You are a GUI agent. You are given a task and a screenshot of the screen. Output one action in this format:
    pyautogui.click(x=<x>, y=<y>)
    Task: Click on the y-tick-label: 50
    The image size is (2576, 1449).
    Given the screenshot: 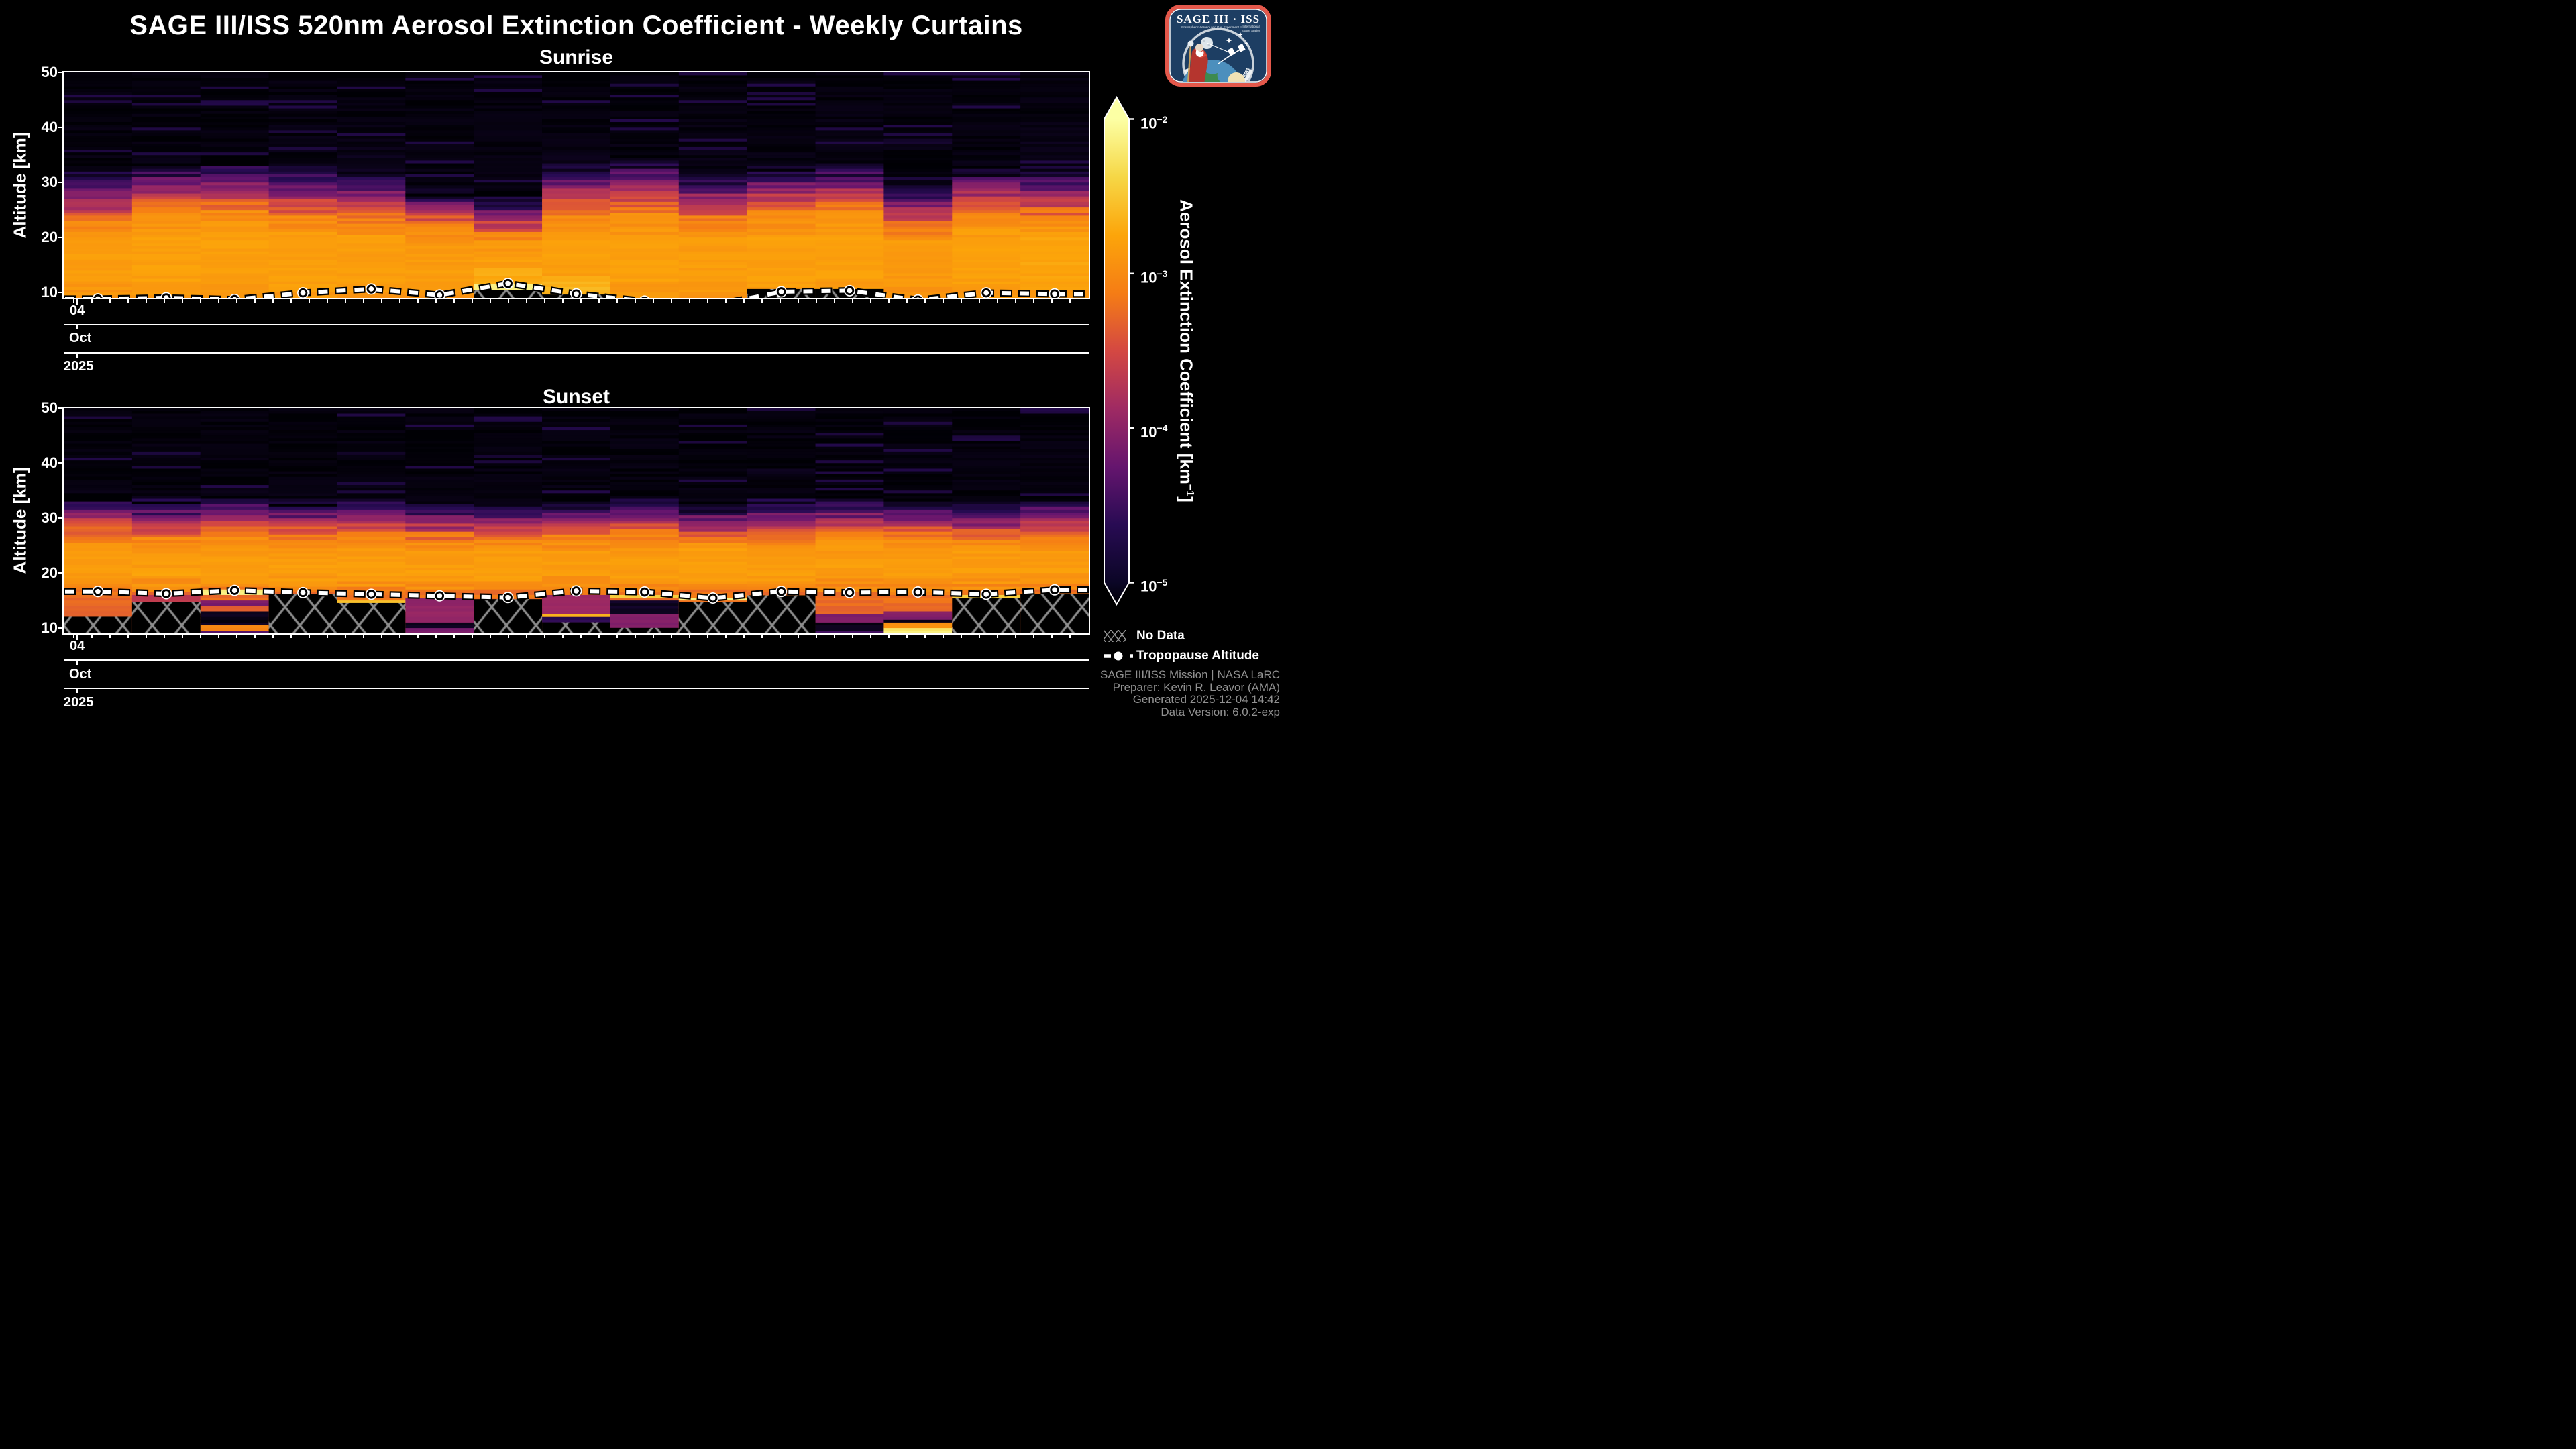 What is the action you would take?
    pyautogui.click(x=49, y=72)
    